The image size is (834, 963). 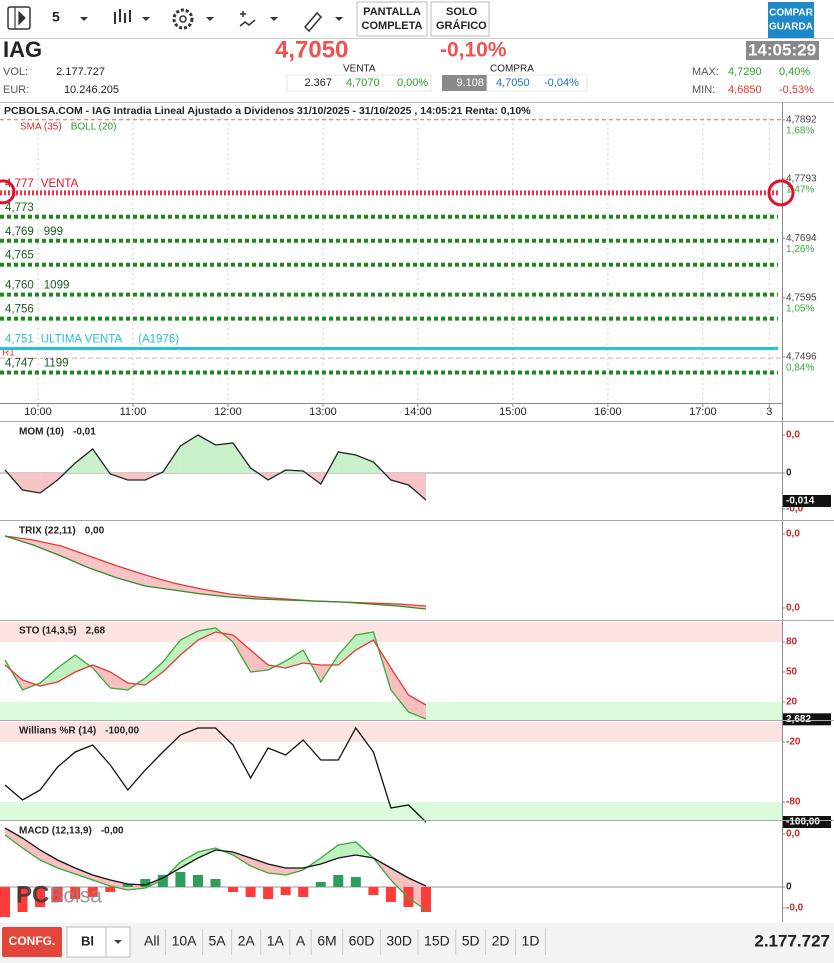 What do you see at coordinates (417, 774) in the screenshot?
I see `indicator-panel: -20 -80 -100,00 Willians %R (14) -100,00` at bounding box center [417, 774].